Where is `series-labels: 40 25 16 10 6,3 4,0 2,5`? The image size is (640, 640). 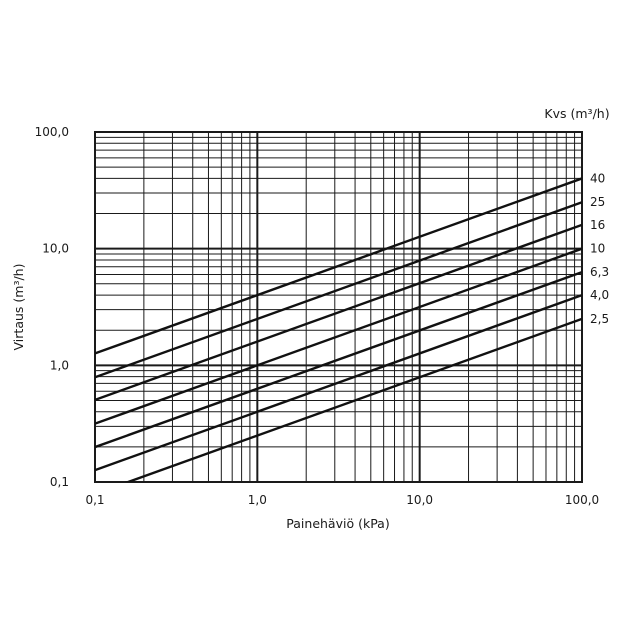
series-labels: 40 25 16 10 6,3 4,0 2,5 is located at coordinates (599, 248).